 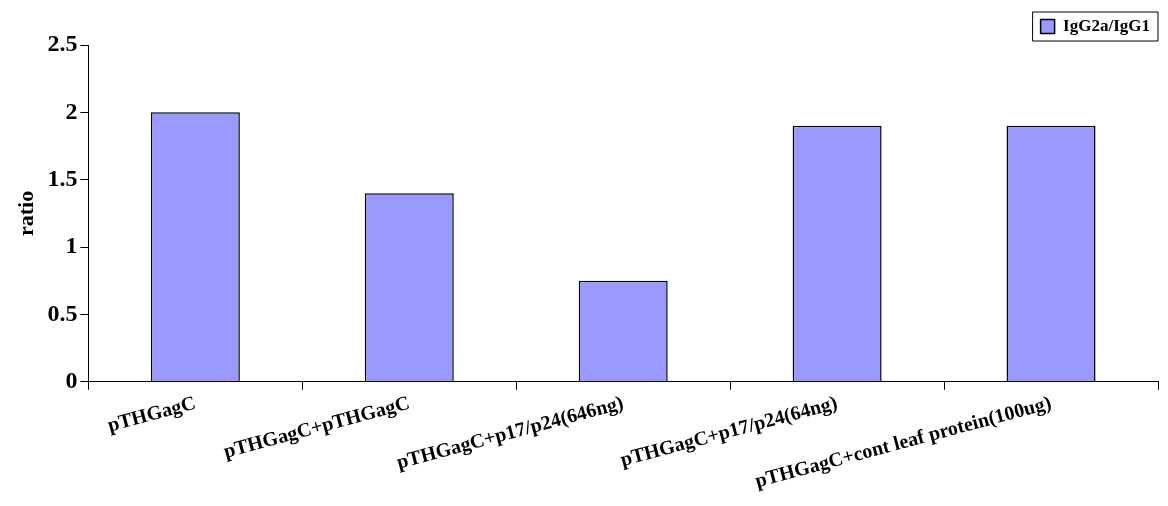 What do you see at coordinates (62, 312) in the screenshot?
I see `y-tick-label: 0.5` at bounding box center [62, 312].